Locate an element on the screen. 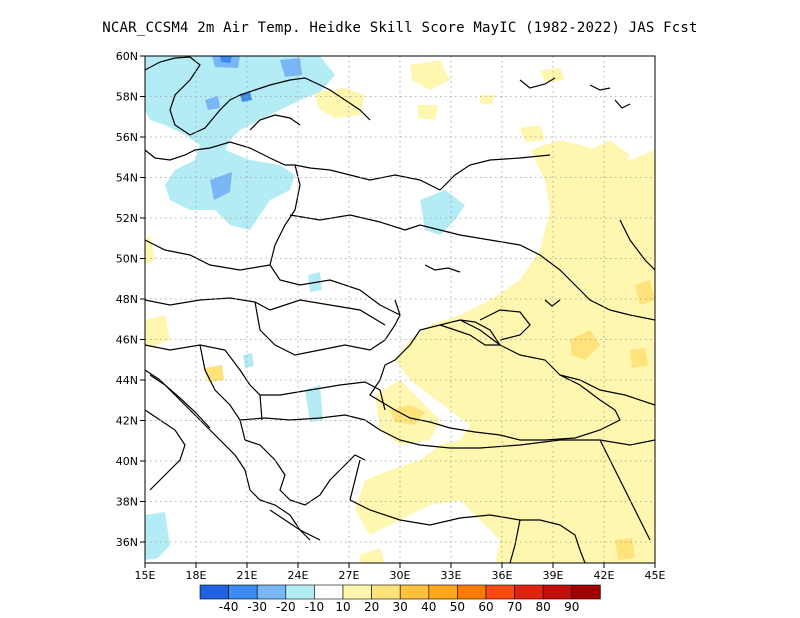  y-tick-label: 44N is located at coordinates (127, 380).